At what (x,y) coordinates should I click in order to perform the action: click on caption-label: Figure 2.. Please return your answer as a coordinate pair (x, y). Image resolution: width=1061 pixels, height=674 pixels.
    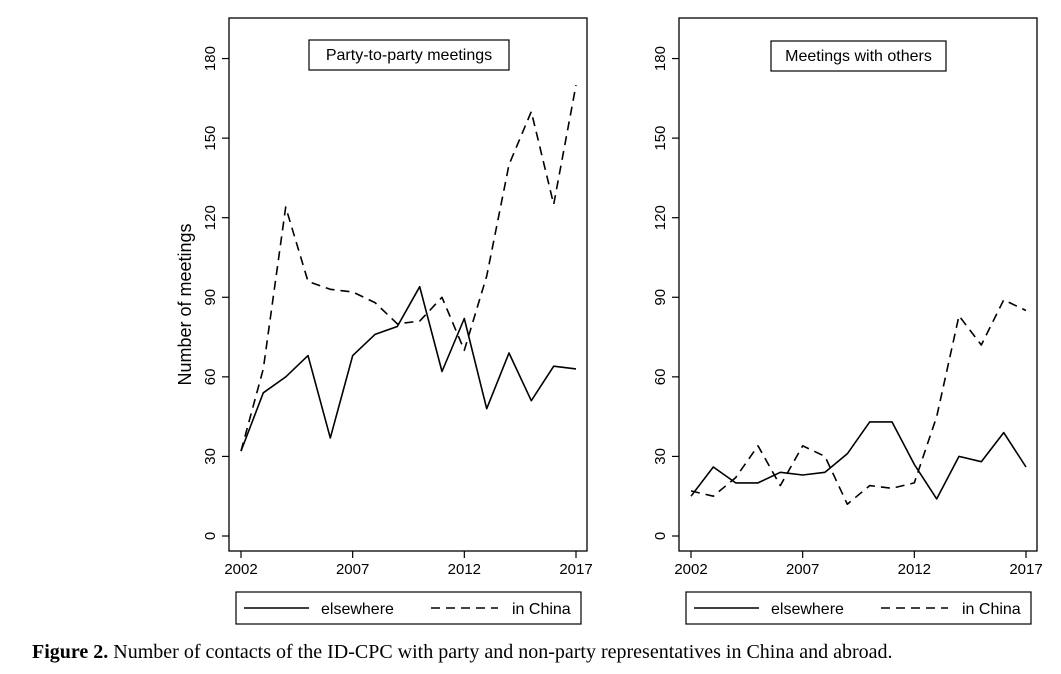
    Looking at the image, I should click on (70, 652).